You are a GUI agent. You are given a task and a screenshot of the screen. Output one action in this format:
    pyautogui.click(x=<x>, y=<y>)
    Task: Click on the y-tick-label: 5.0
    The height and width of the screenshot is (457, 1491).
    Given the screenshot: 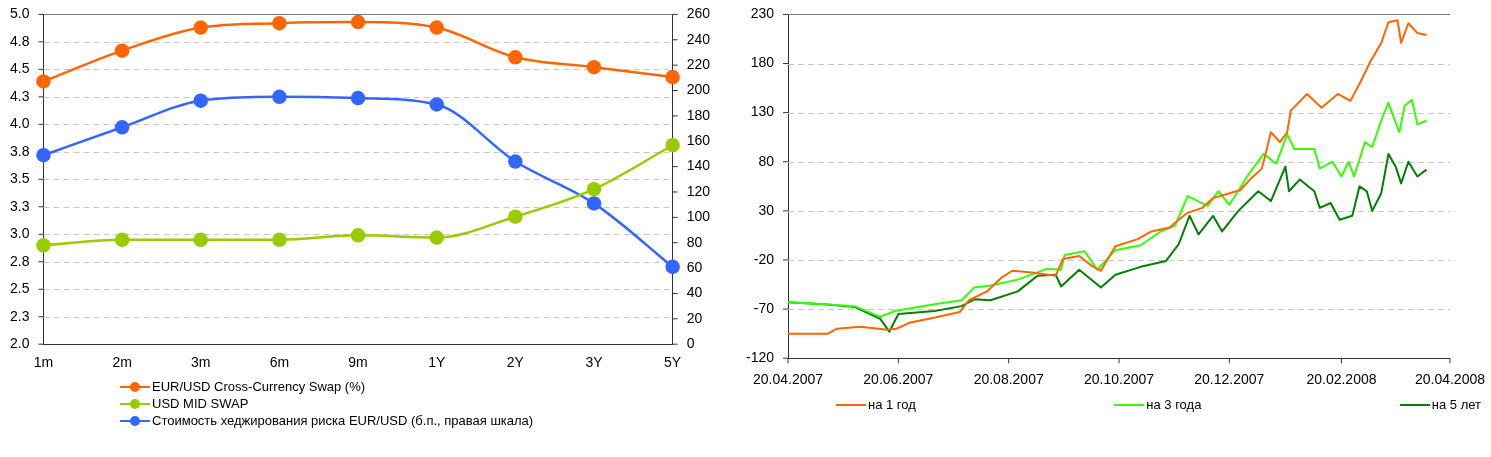 What is the action you would take?
    pyautogui.click(x=19, y=13)
    